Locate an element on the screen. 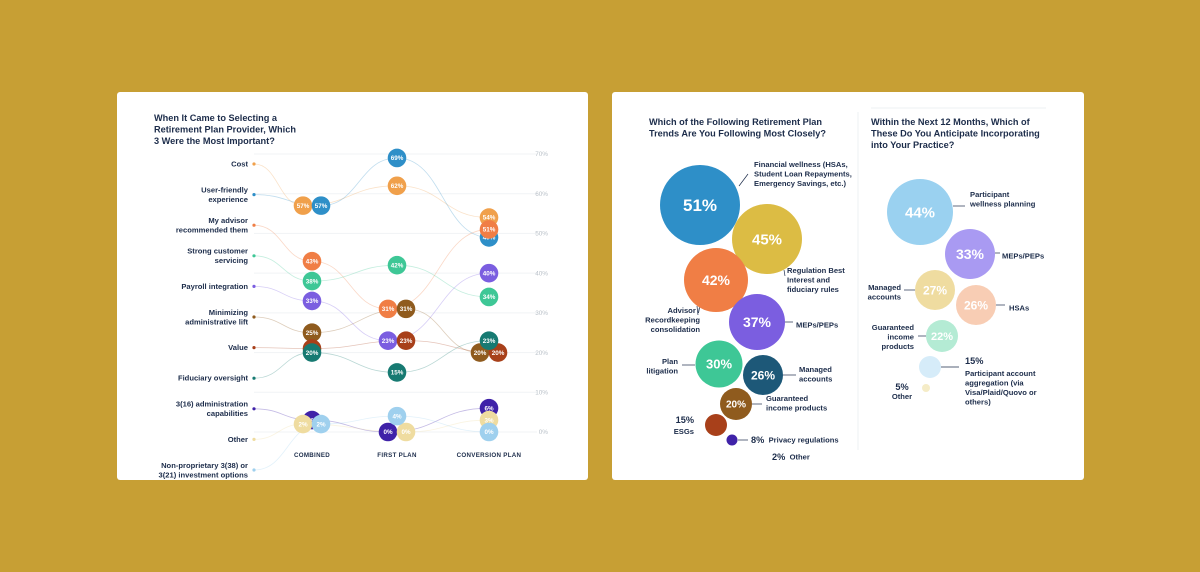  bubble-value: 22% is located at coordinates (942, 337).